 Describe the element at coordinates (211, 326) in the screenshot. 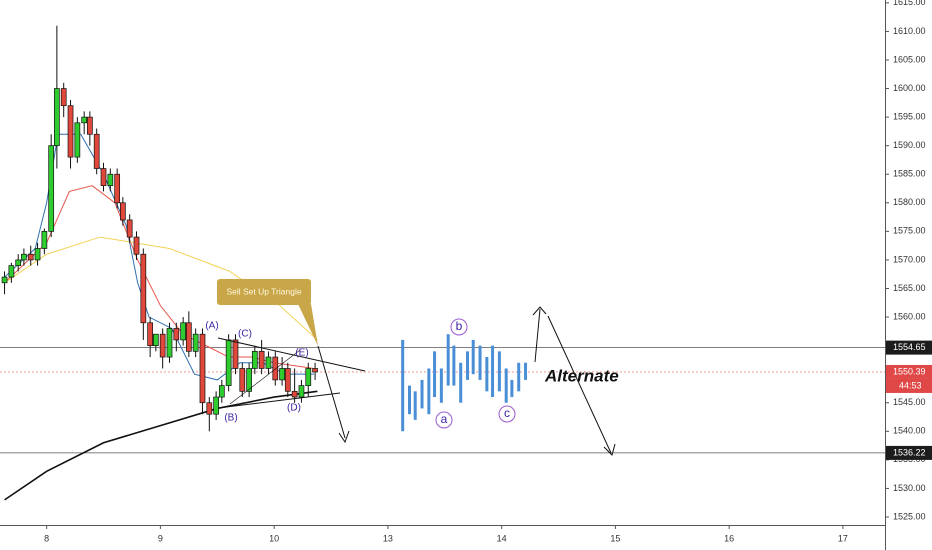

I see `wave-label: (A)` at that location.